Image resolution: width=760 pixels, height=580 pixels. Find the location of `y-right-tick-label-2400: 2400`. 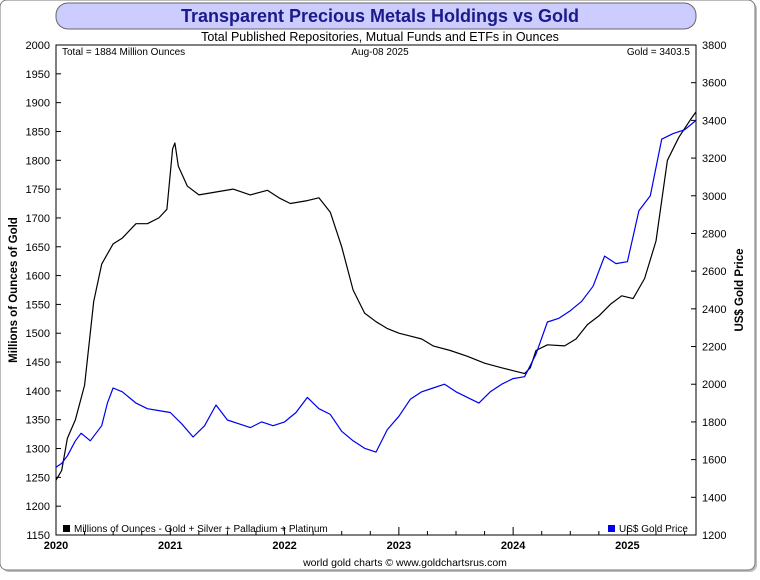

y-right-tick-label-2400: 2400 is located at coordinates (714, 310).